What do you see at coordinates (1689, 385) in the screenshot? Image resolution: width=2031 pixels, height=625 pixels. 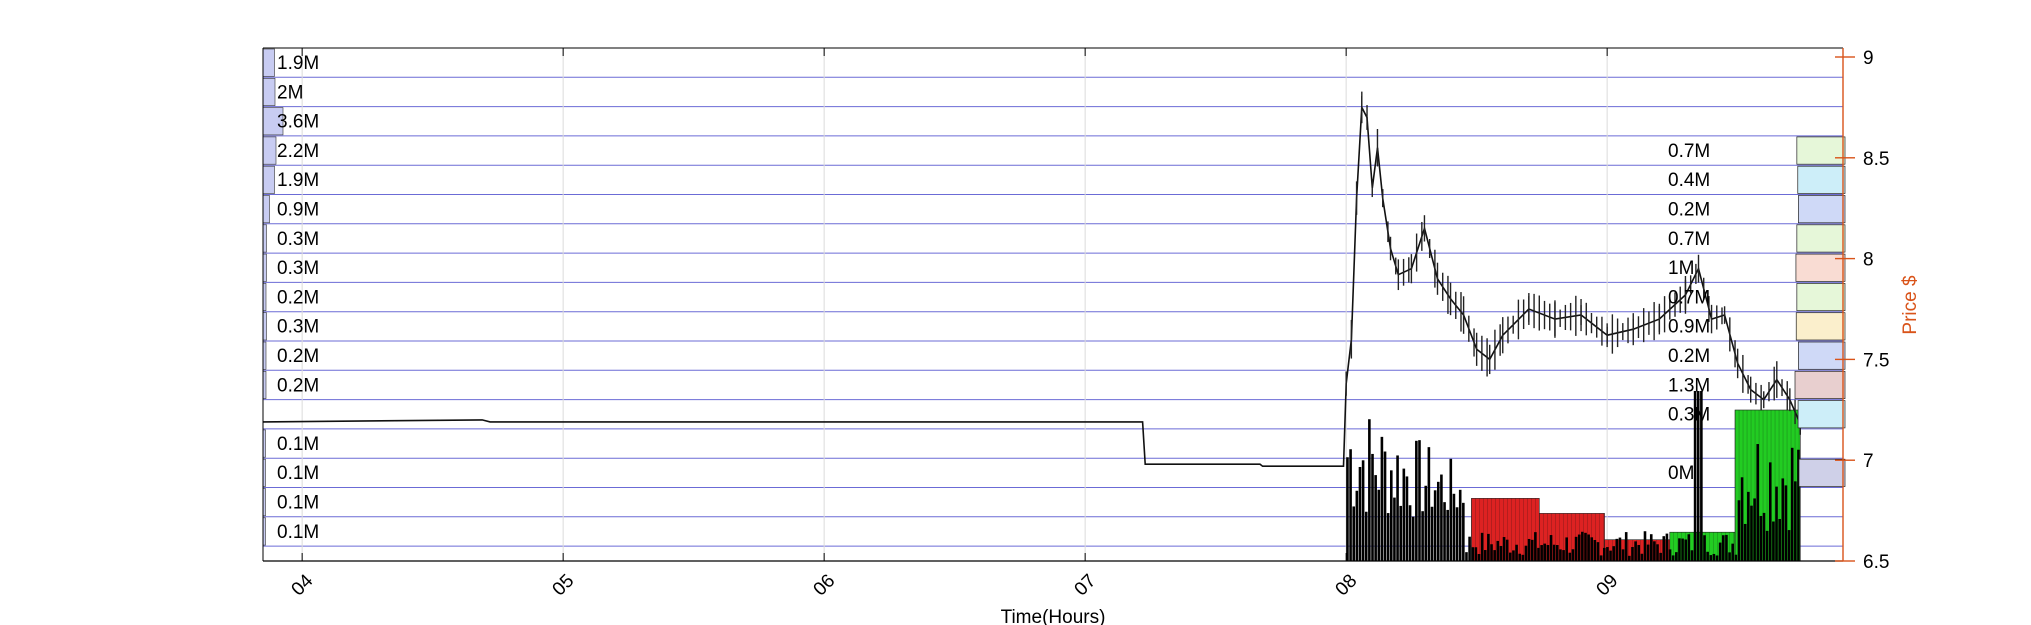 I see `profile-label-right: 1.3M` at bounding box center [1689, 385].